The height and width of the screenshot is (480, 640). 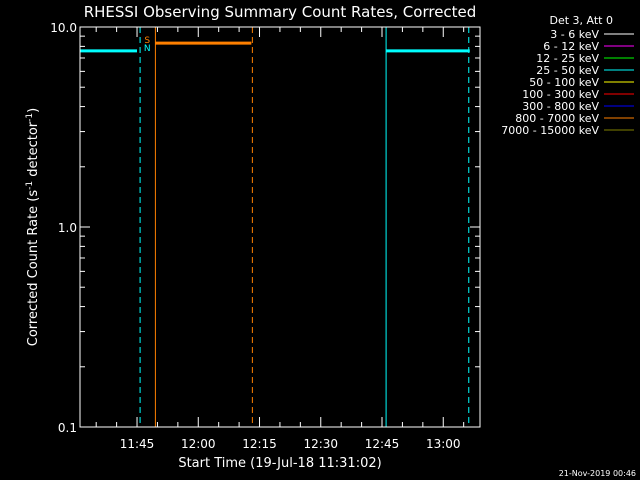 I want to click on x-tick-label-0: 11:45, so click(x=137, y=444).